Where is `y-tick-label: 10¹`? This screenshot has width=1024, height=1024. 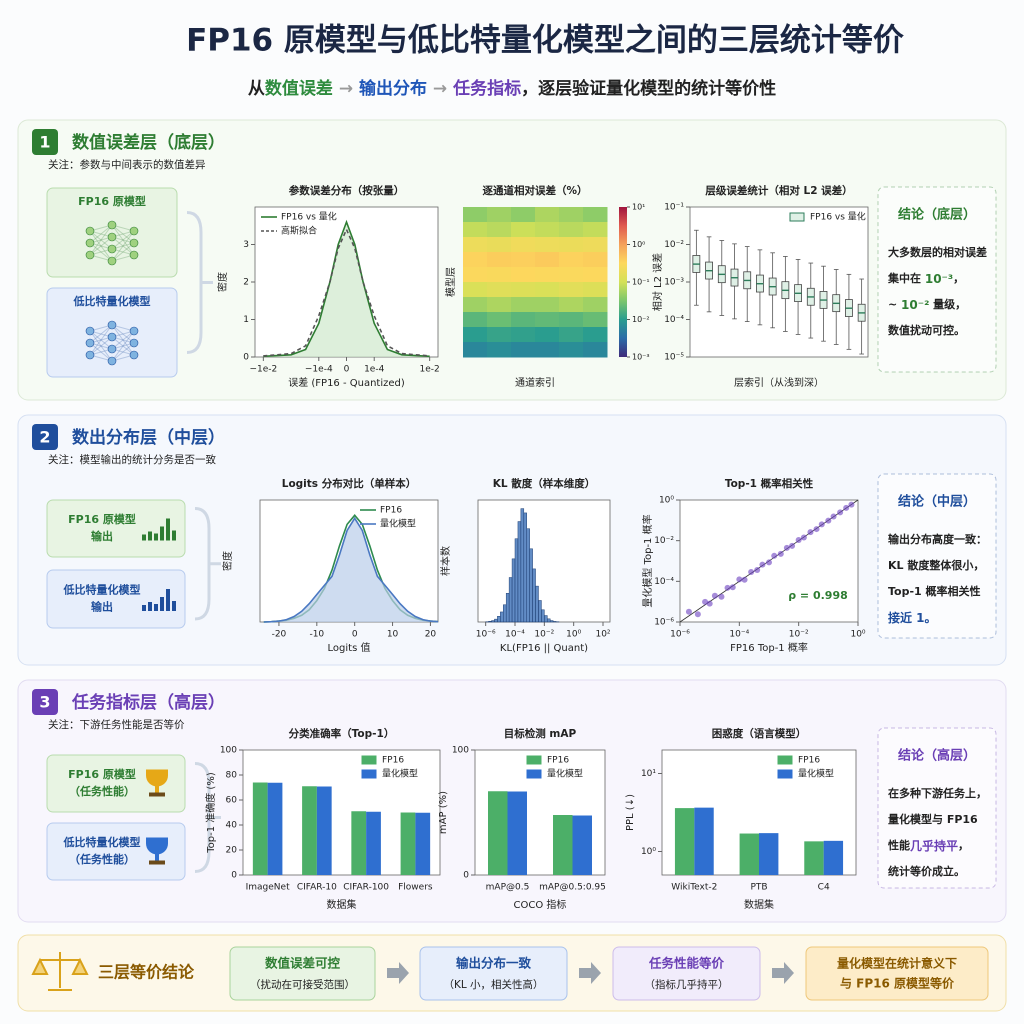
y-tick-label: 10¹ is located at coordinates (648, 774).